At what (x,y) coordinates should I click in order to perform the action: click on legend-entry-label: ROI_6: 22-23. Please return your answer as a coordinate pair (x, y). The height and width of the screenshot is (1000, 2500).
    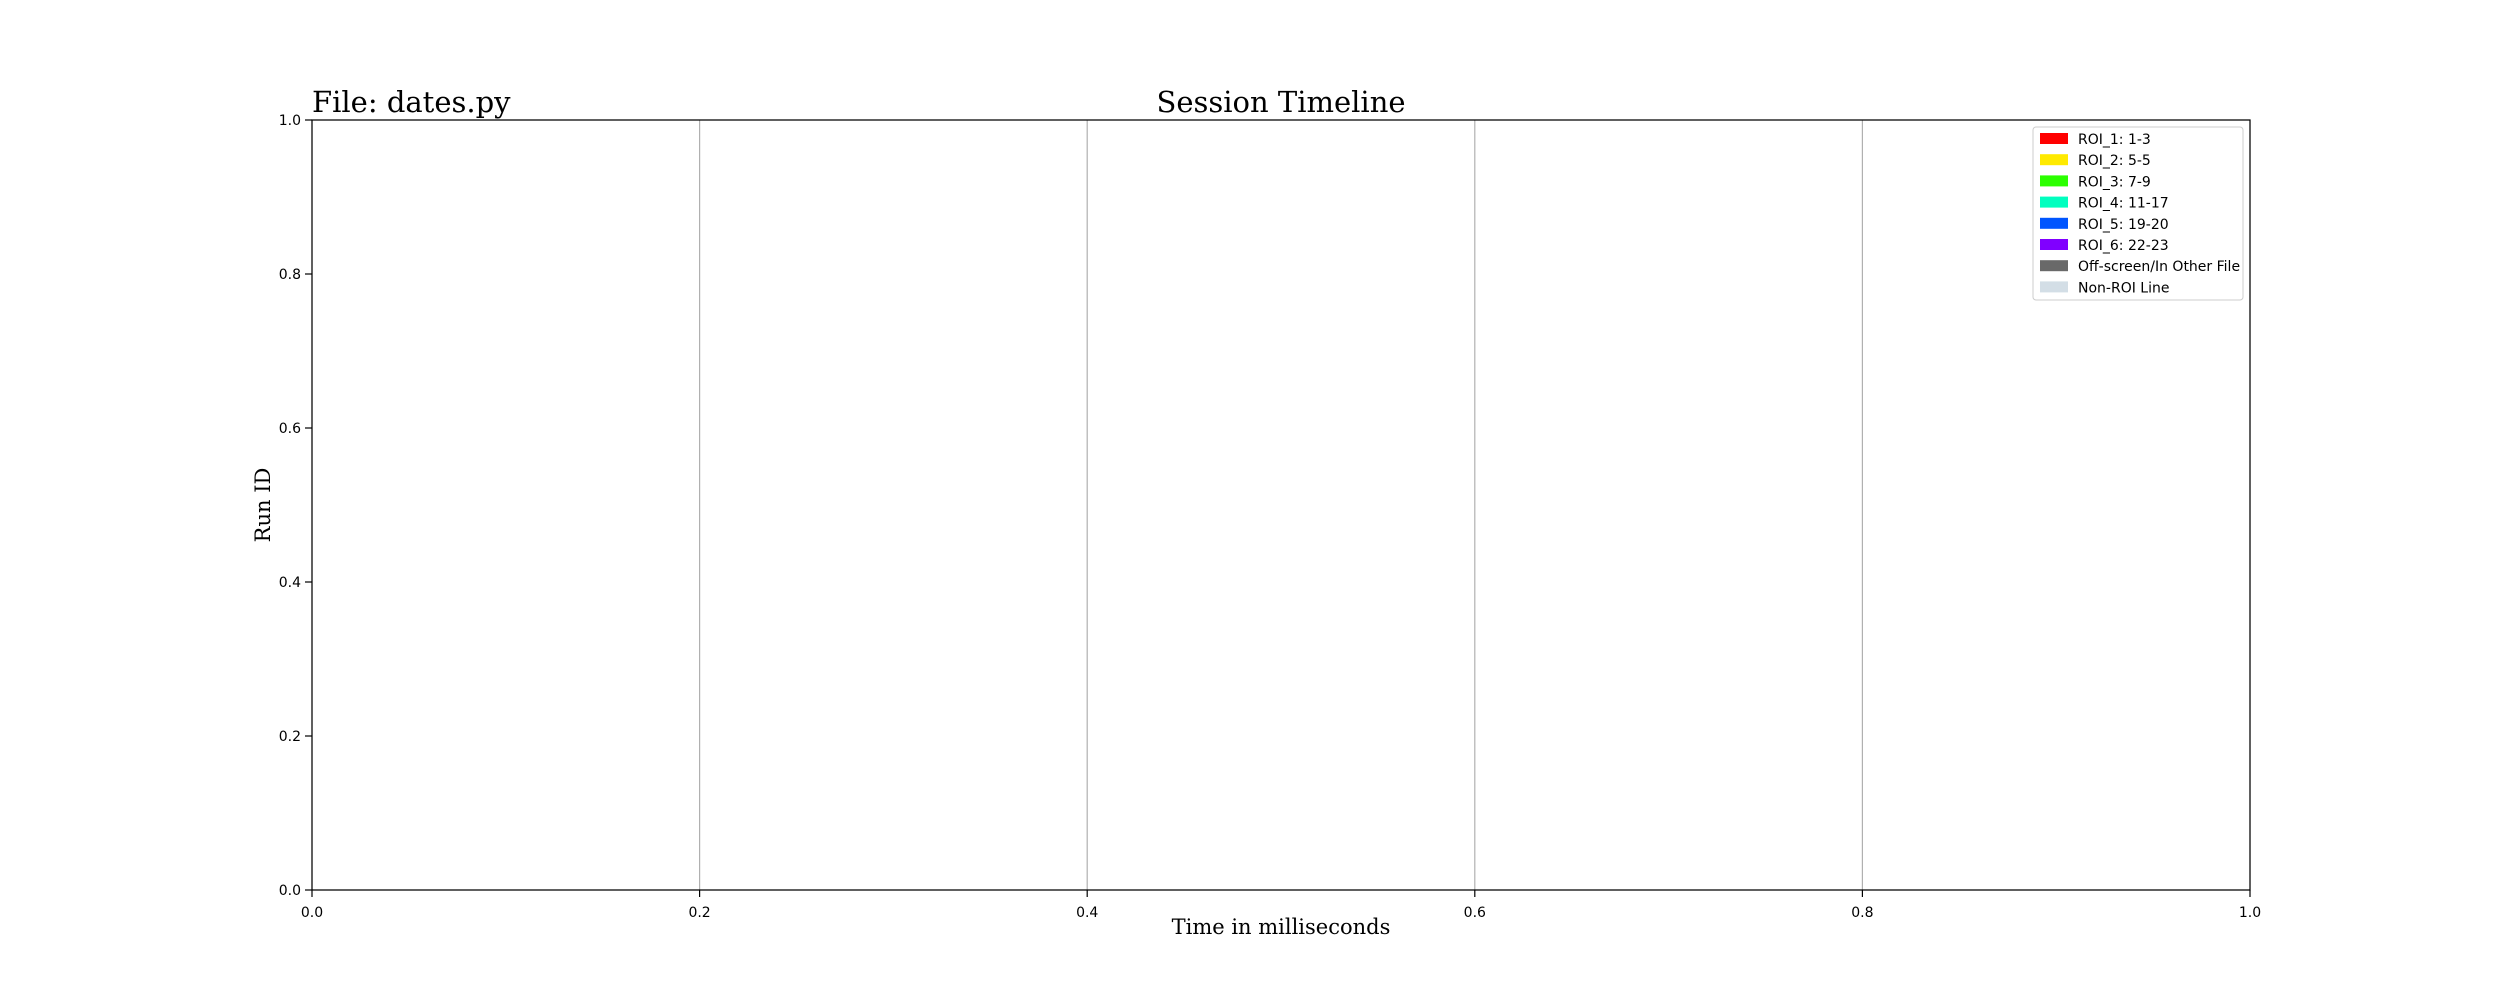
    Looking at the image, I should click on (2123, 246).